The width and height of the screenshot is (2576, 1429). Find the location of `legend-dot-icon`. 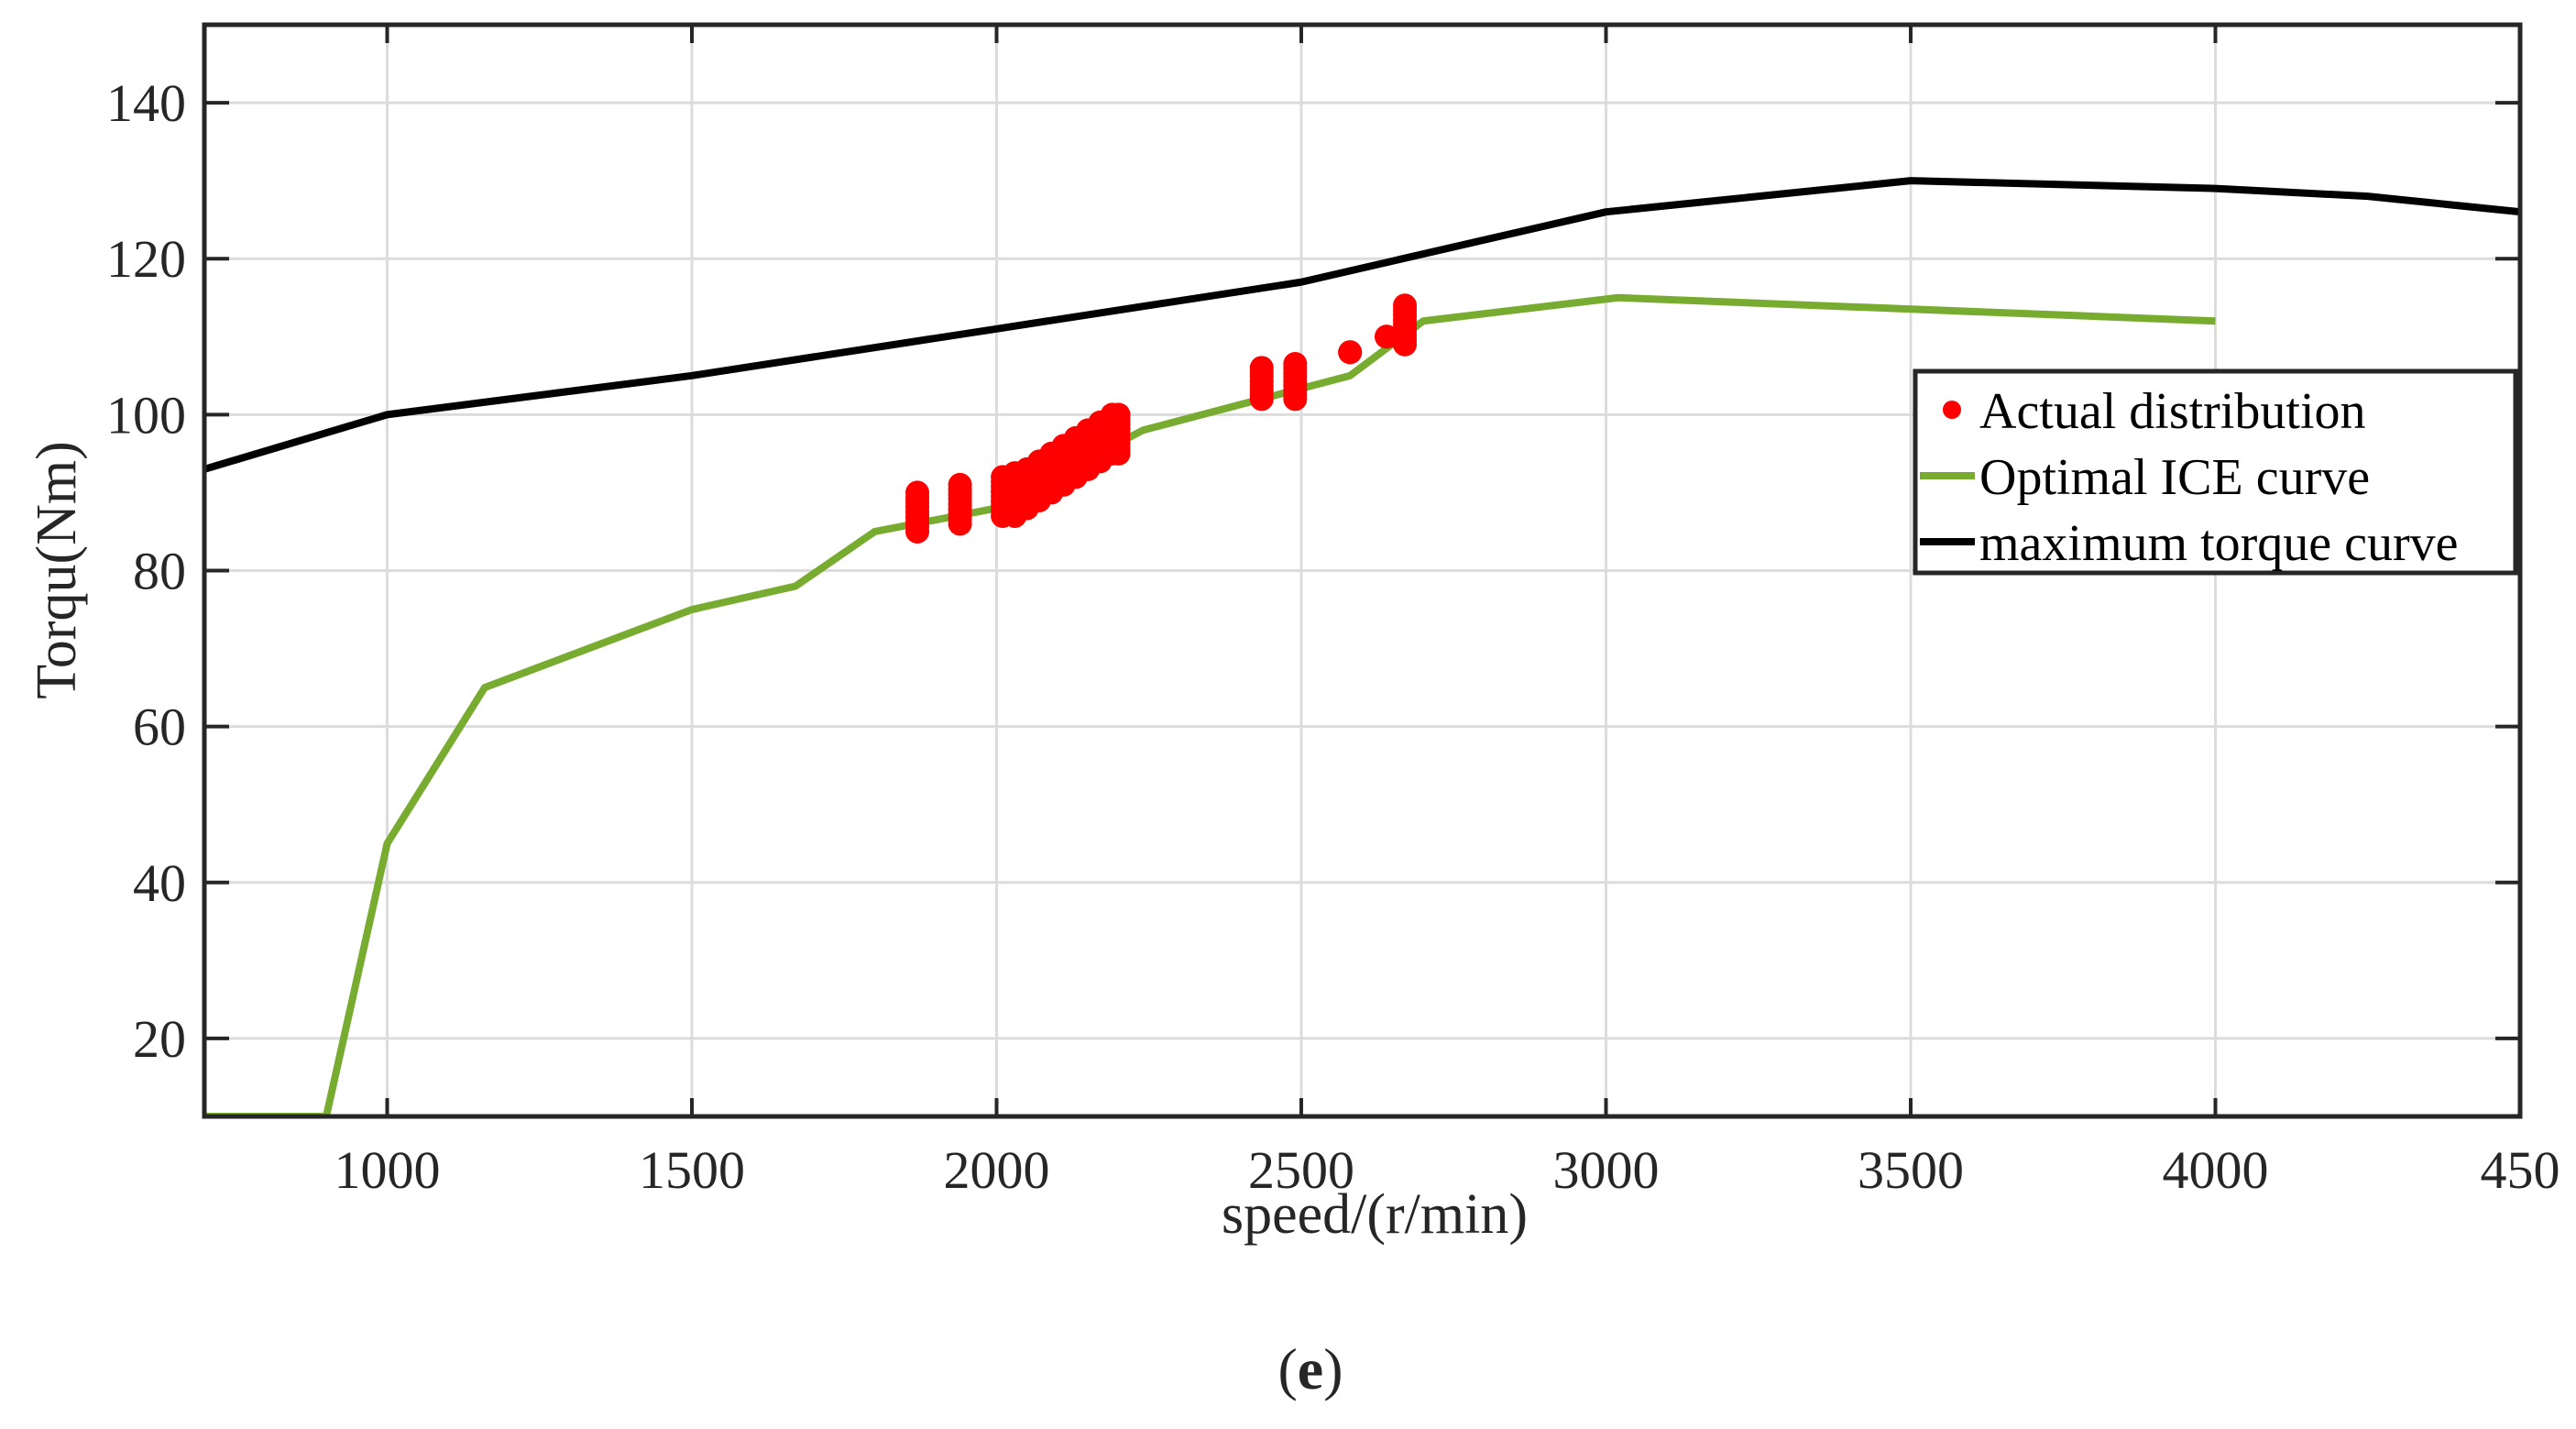

legend-dot-icon is located at coordinates (1952, 410).